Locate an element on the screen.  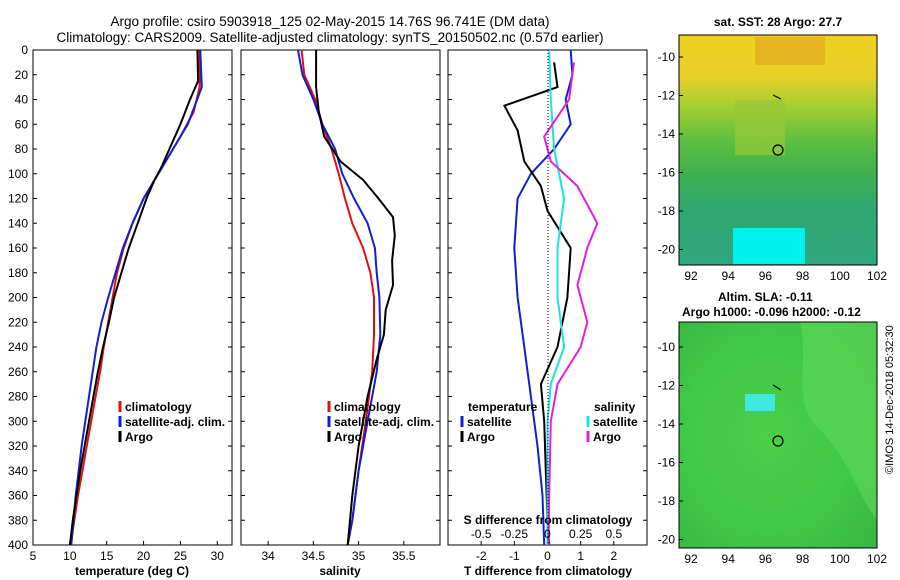
sla-map-ticks: 92 94 96 98 100 102 -10 -12 -14 -16 -18 -20 is located at coordinates (773, 453).